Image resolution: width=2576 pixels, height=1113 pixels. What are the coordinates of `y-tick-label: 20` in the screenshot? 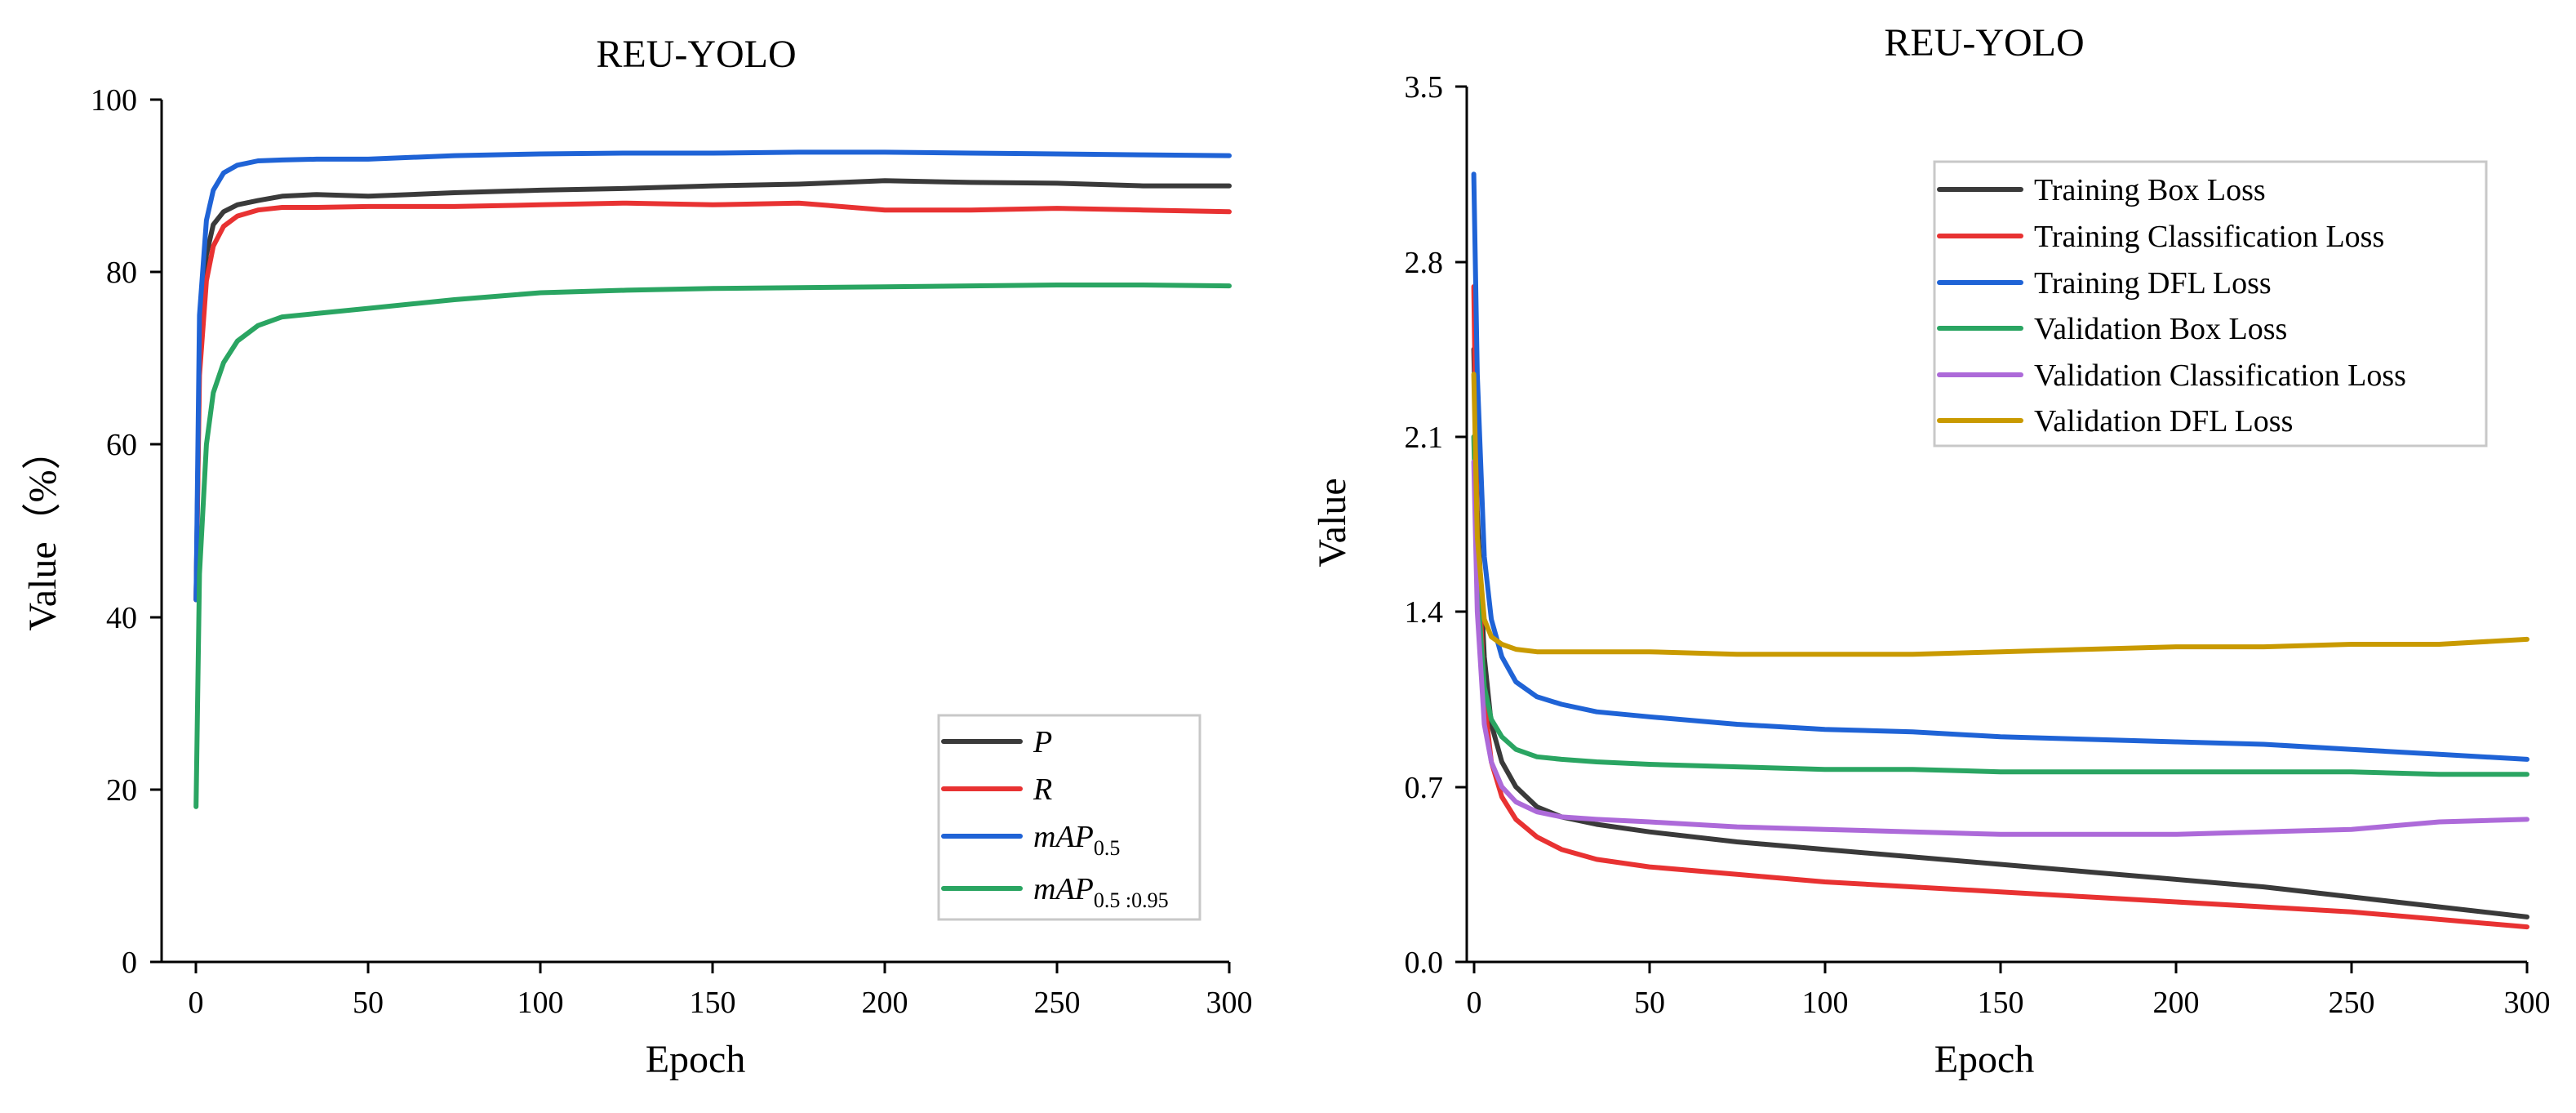 It's located at (121, 790).